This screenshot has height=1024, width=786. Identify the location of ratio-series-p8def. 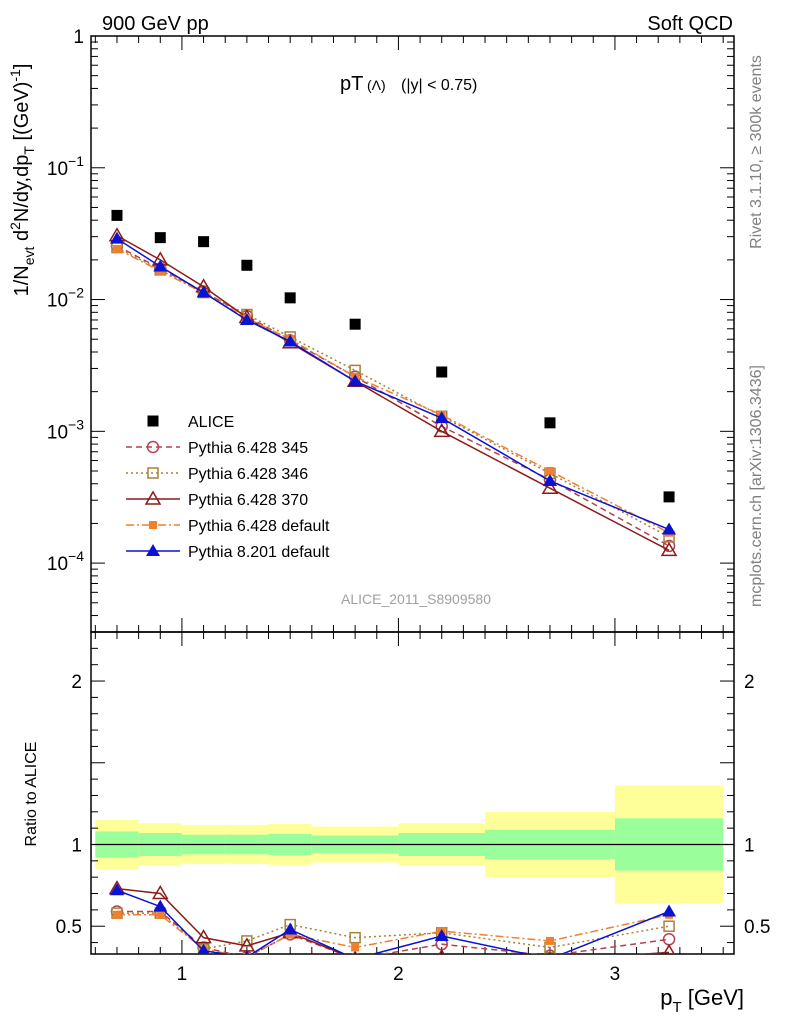
(393, 918).